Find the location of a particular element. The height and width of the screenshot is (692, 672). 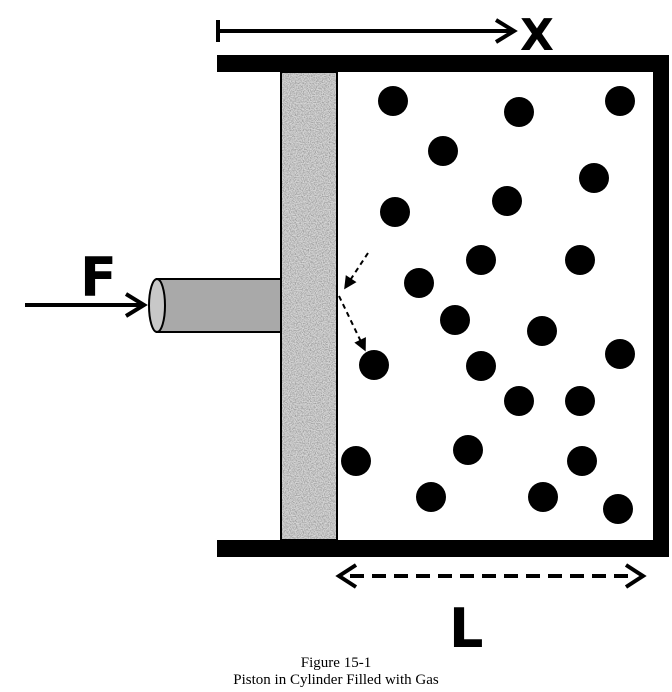

collision-path is located at coordinates (353, 302).